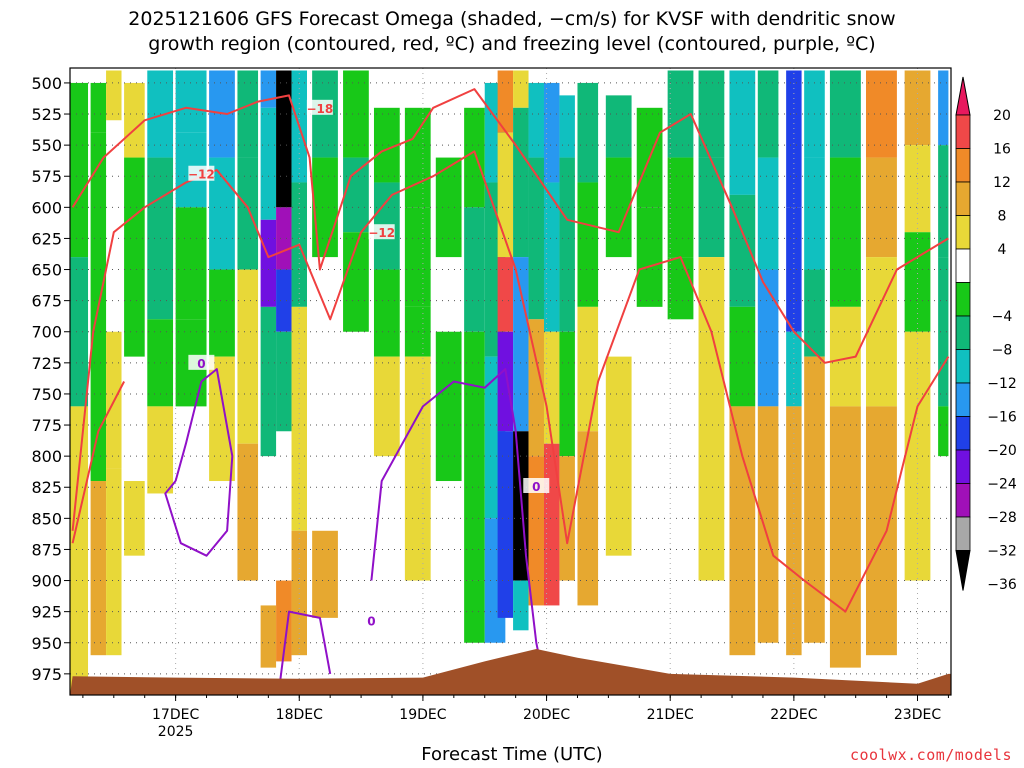 The width and height of the screenshot is (1024, 768). What do you see at coordinates (176, 732) in the screenshot?
I see `x-tick-year-label: 2025` at bounding box center [176, 732].